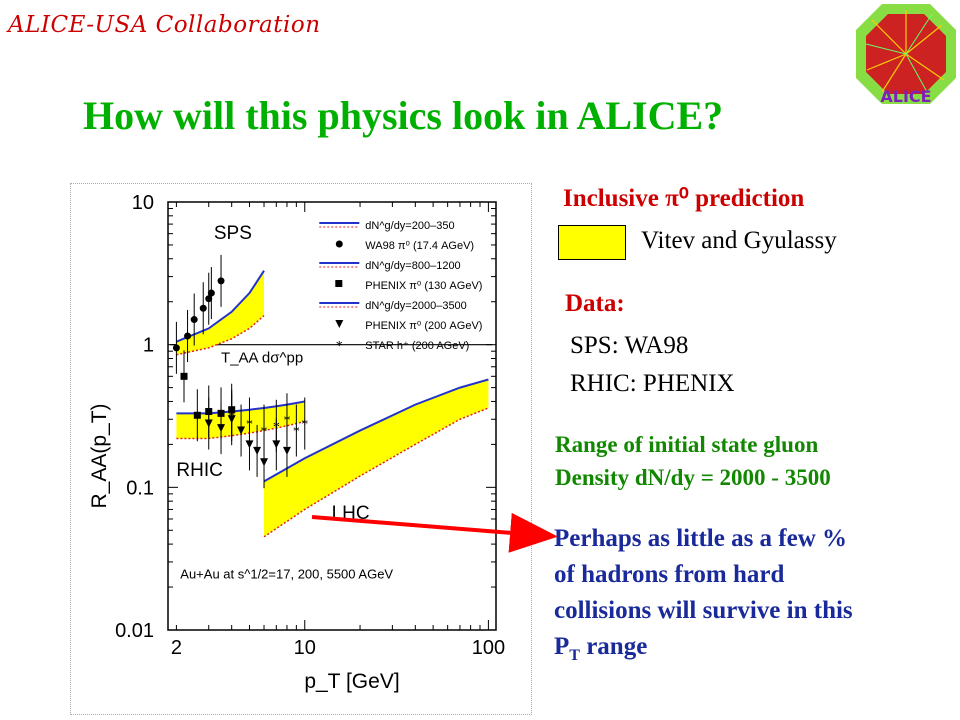 The image size is (960, 720). I want to click on y-axis-label: R_AA(p_T), so click(99, 455).